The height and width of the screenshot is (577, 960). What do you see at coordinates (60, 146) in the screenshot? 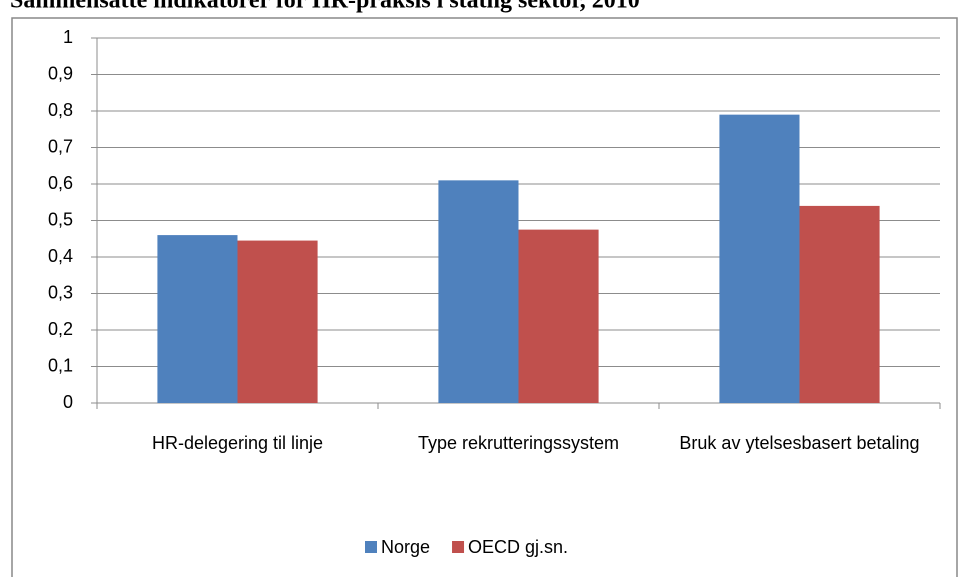
I see `y-tick-label: 0,7` at bounding box center [60, 146].